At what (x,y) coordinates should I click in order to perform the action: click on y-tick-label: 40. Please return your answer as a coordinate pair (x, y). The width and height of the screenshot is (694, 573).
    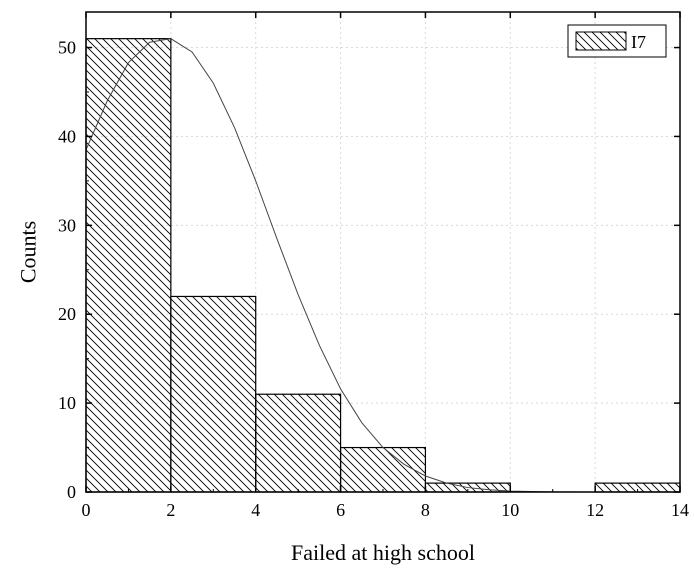
    Looking at the image, I should click on (67, 136).